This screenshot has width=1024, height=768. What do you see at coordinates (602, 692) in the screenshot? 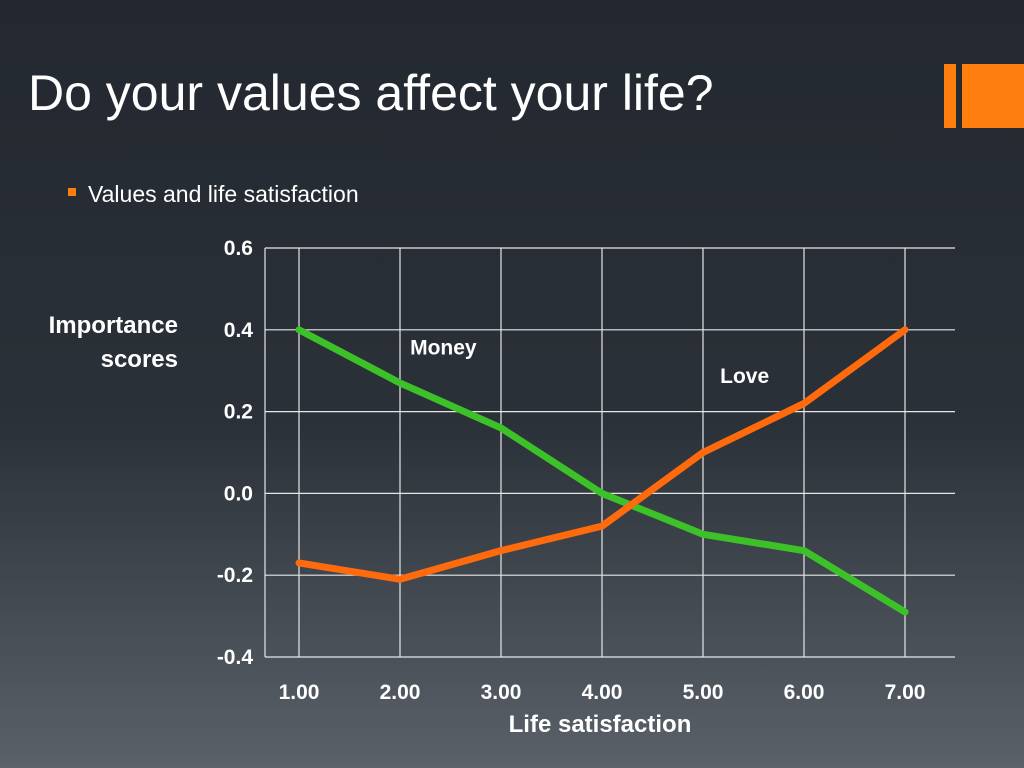
I see `x-tick-label: 4.00` at bounding box center [602, 692].